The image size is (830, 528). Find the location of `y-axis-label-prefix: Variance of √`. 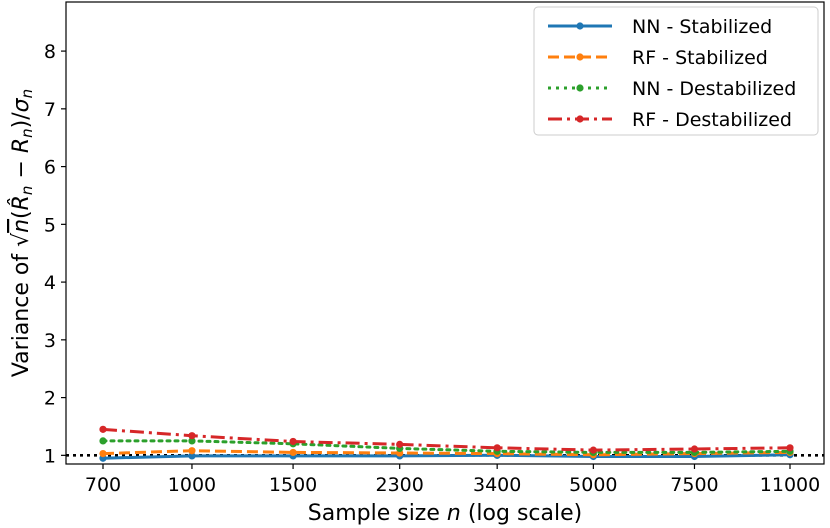

y-axis-label-prefix: Variance of √ is located at coordinates (21, 304).